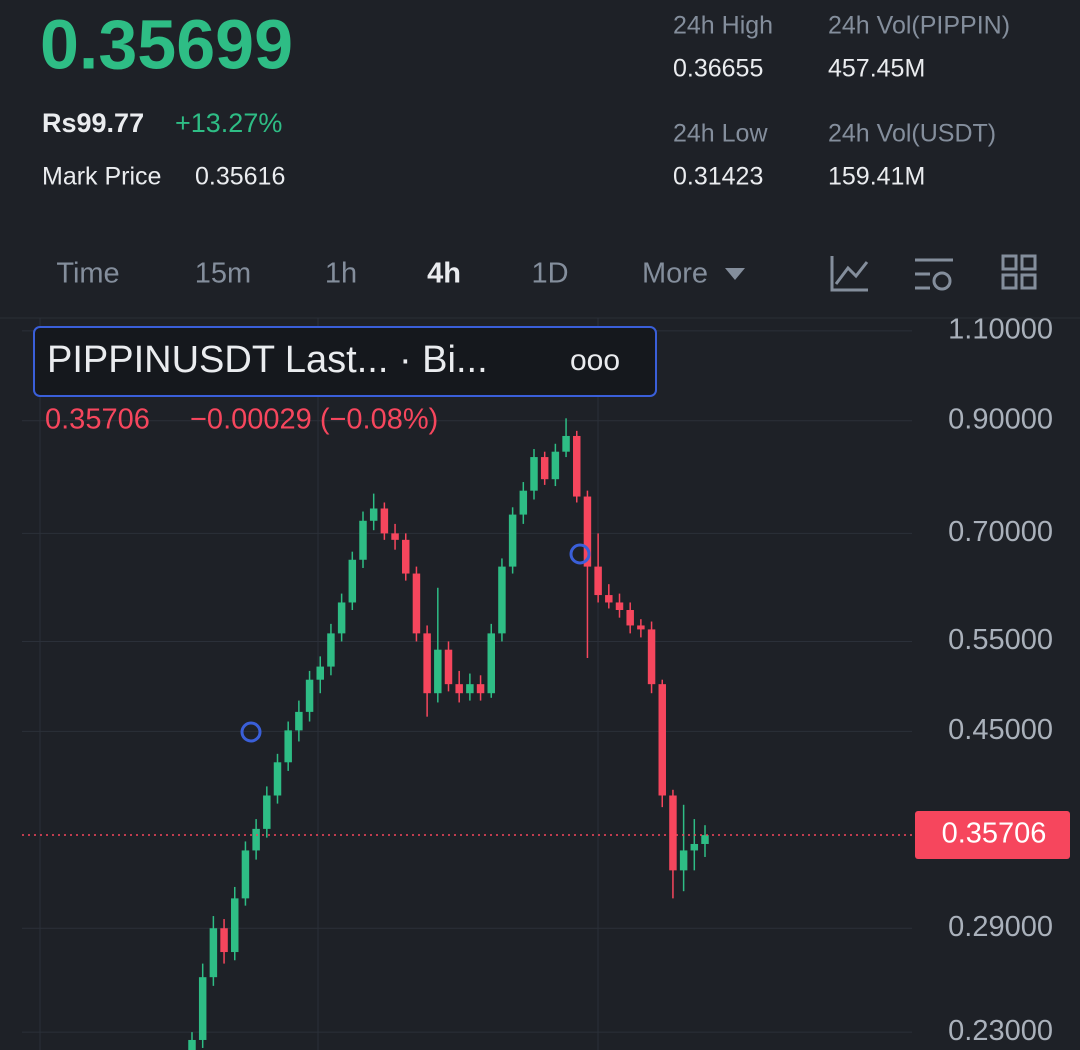  Describe the element at coordinates (919, 26) in the screenshot. I see `stat-label: 24h Vol(PIPPIN)` at that location.